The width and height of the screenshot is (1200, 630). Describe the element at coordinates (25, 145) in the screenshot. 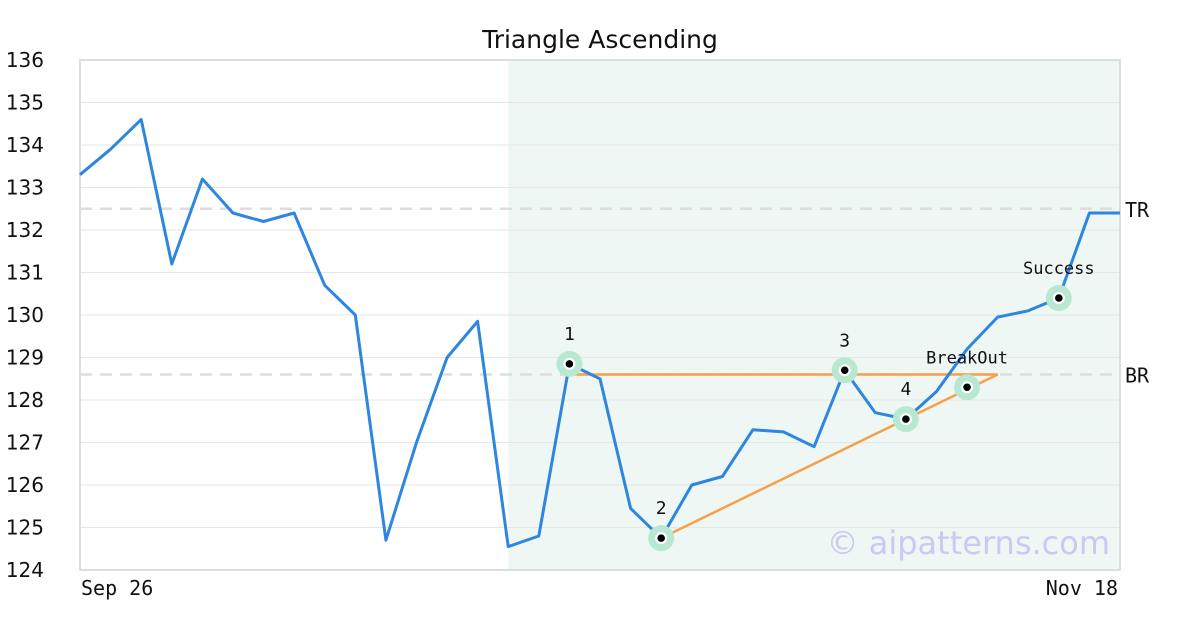

I see `y-tick-label: 134` at that location.